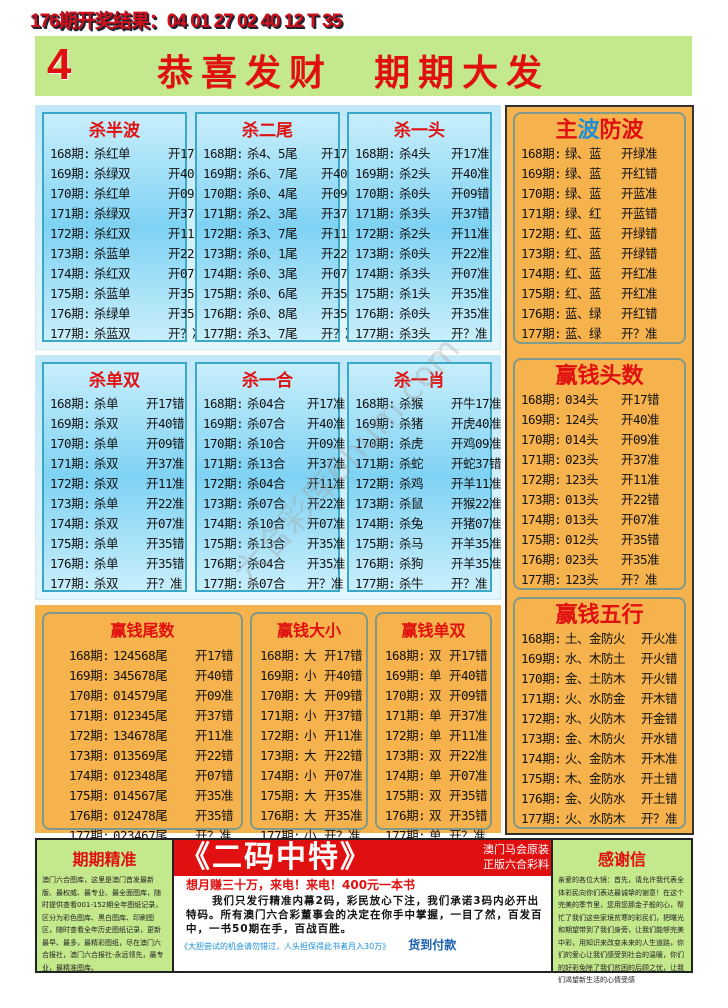 The image size is (728, 1008). I want to click on row-result: 开09准, so click(214, 695).